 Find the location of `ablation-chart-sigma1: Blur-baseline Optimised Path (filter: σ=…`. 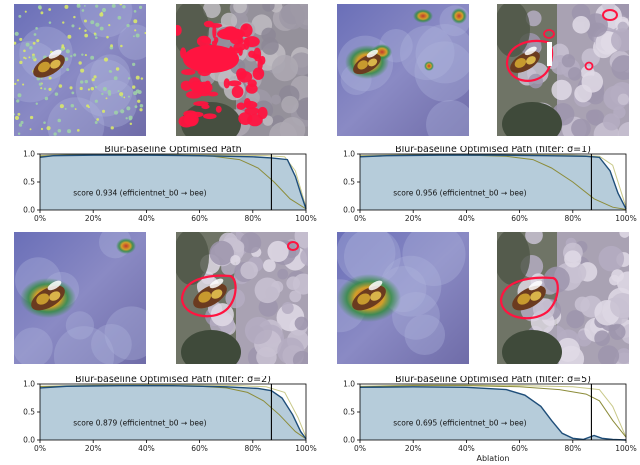

ablation-chart-sigma1: Blur-baseline Optimised Path (filter: σ=… is located at coordinates (490, 184).